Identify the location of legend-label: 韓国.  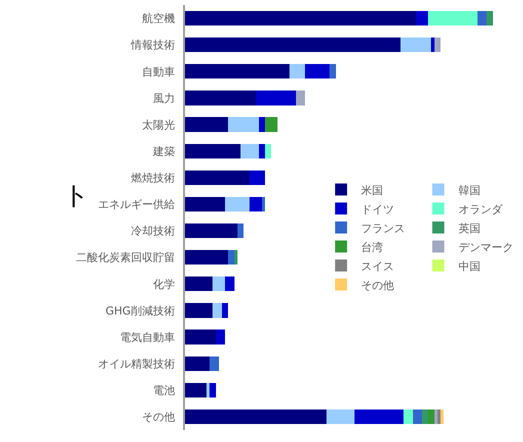
(469, 190).